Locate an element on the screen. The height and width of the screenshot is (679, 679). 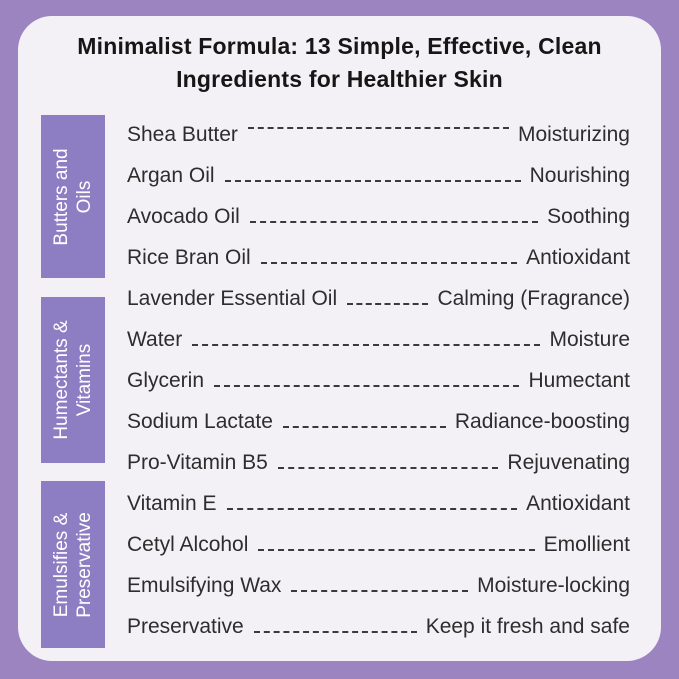
group-label-humectants-and-vitamins: Humectants & Vitamins is located at coordinates (73, 380).